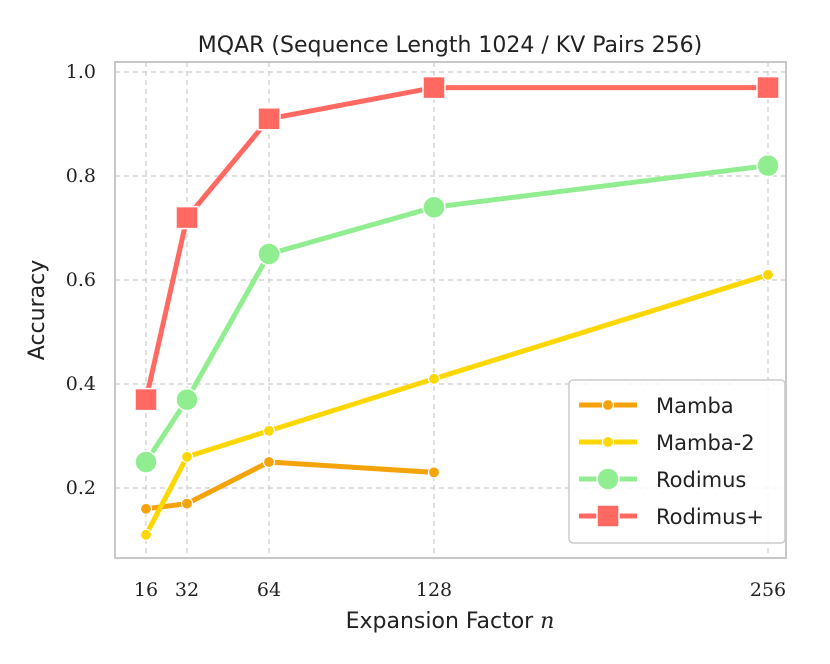 This screenshot has width=830, height=664. I want to click on y-tick-label: 0.2, so click(81, 488).